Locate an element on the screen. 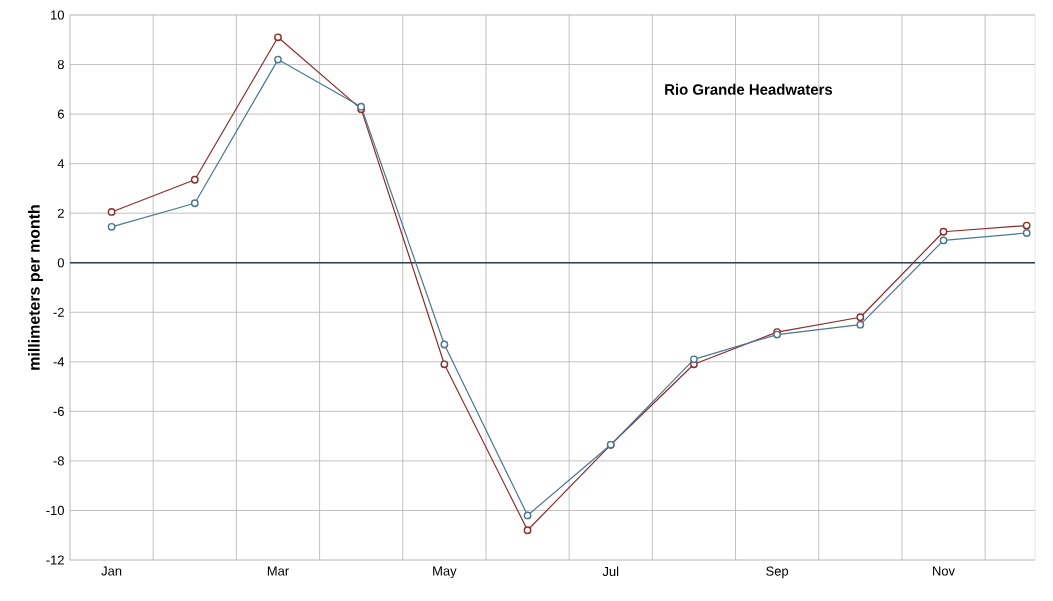  y-tick-label: -12 is located at coordinates (55, 560).